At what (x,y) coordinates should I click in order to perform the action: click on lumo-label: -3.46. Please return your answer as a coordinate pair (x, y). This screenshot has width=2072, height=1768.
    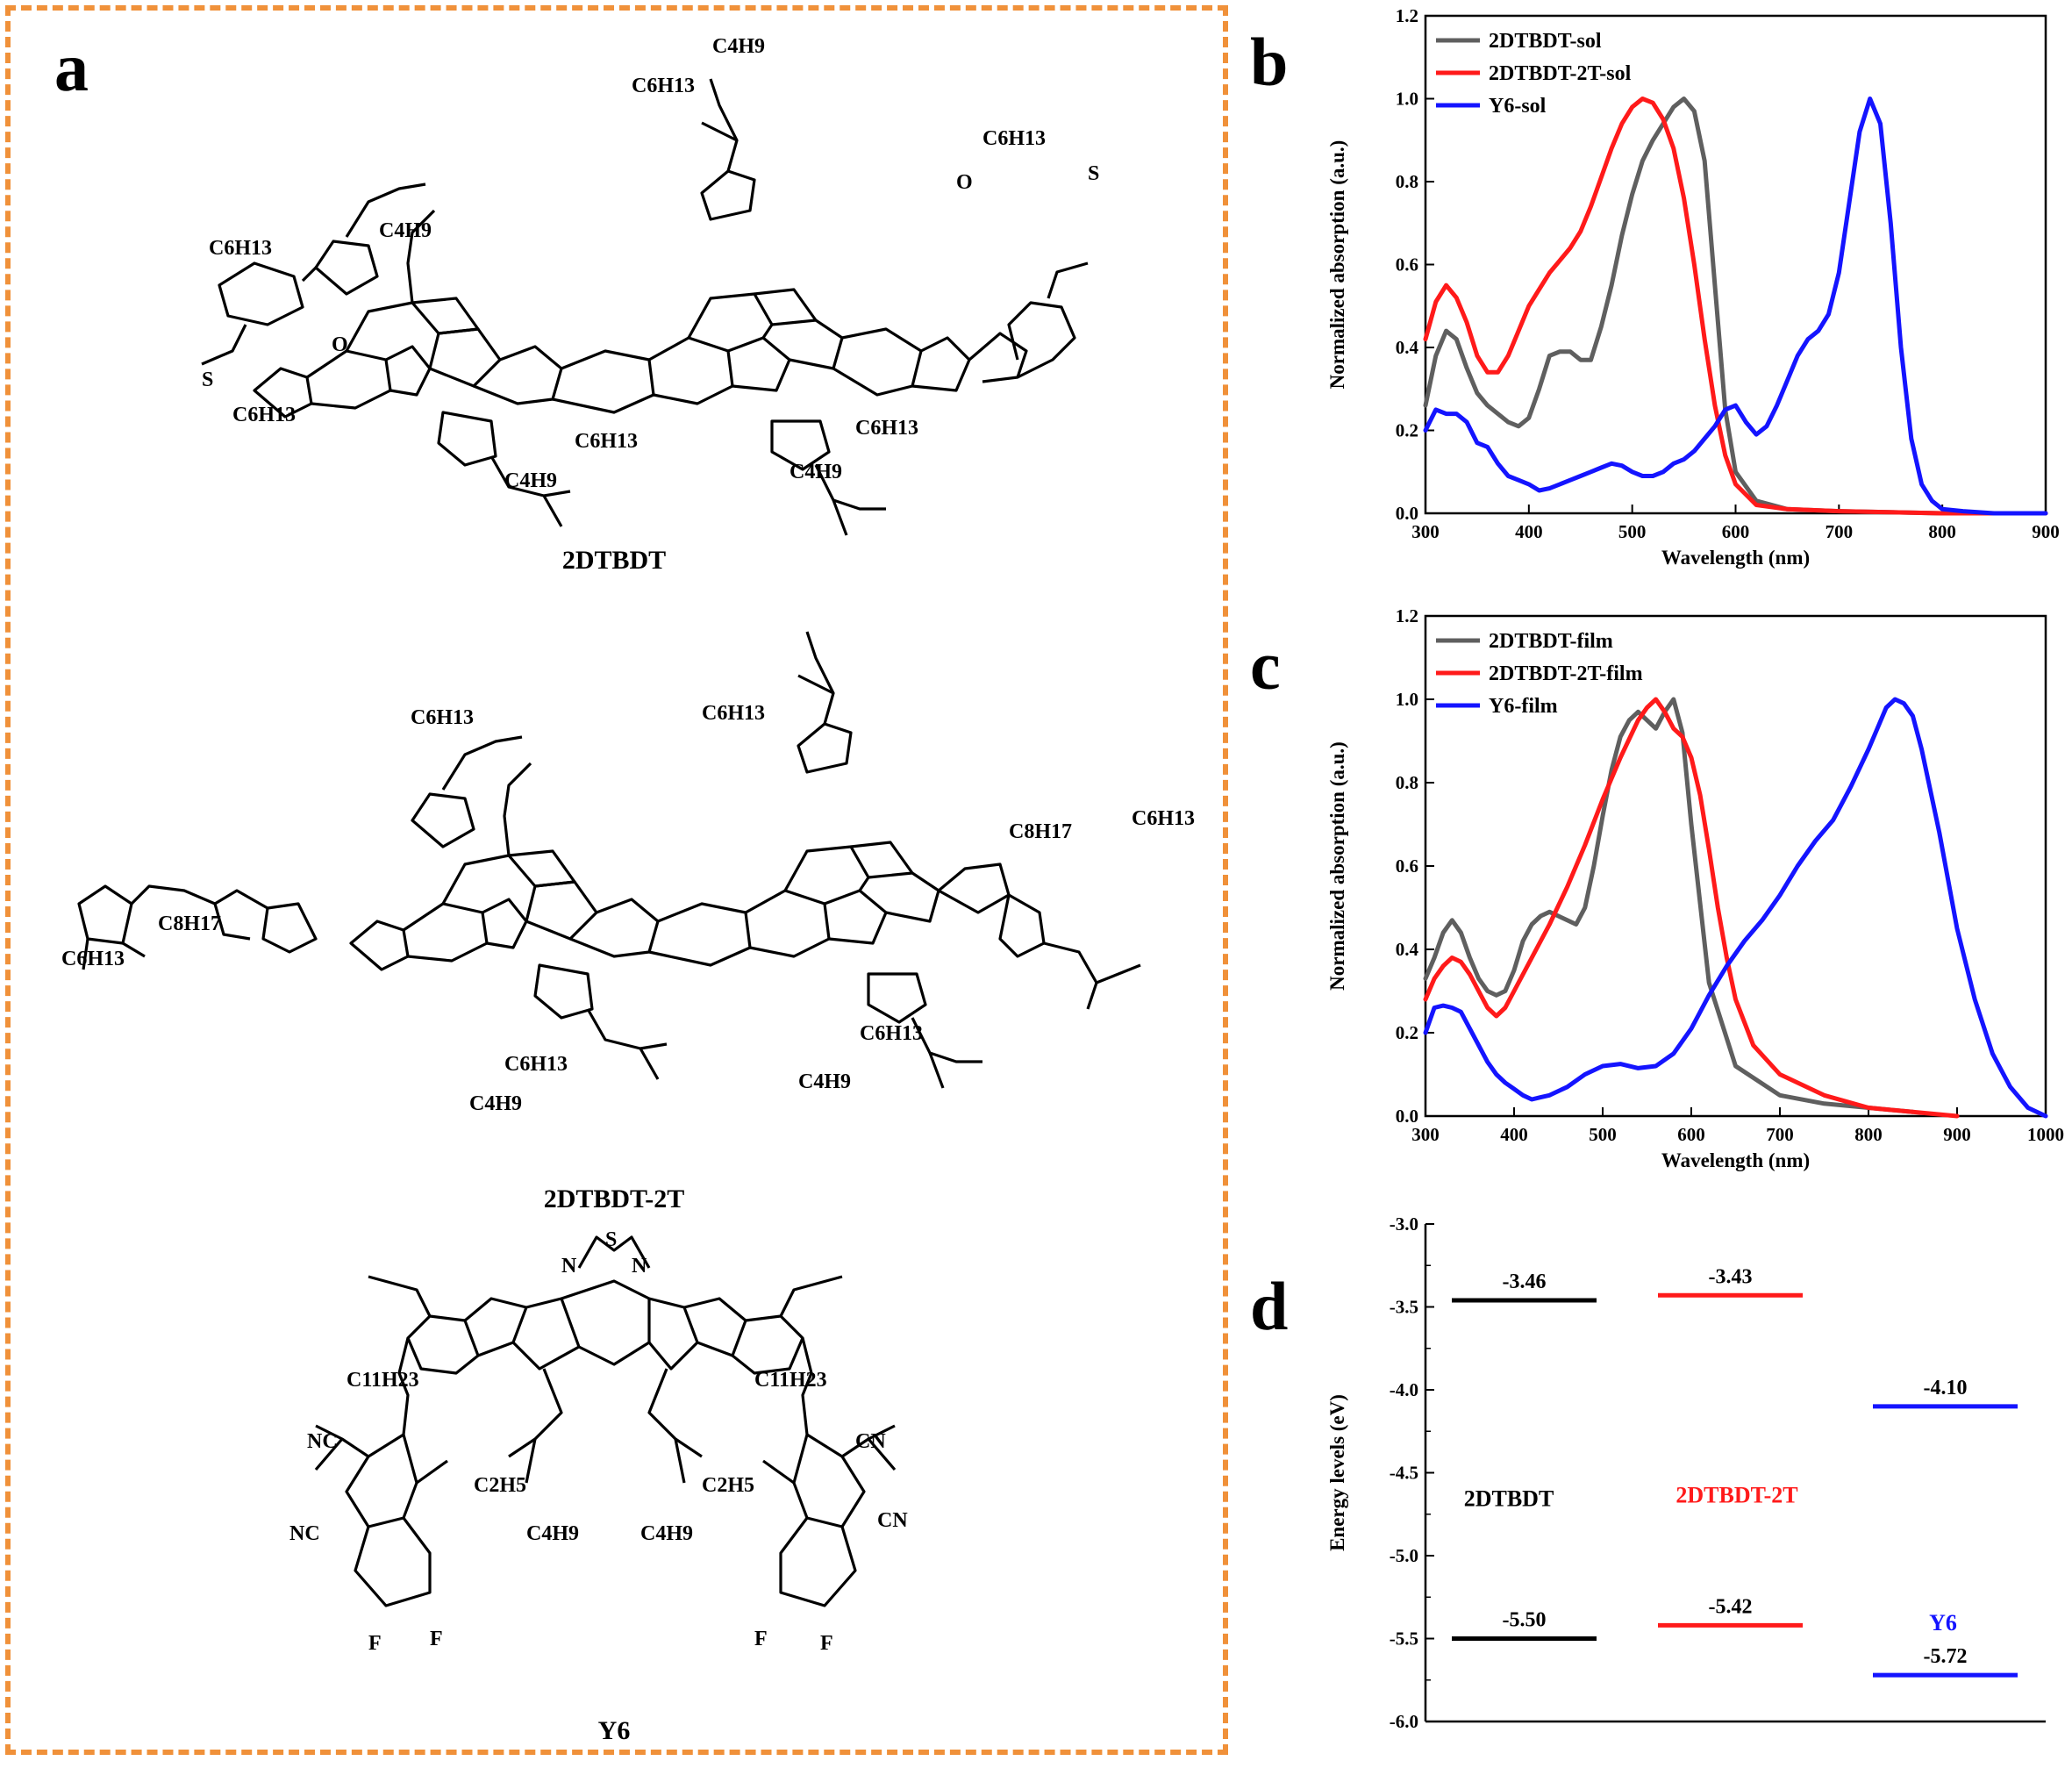
    Looking at the image, I should click on (1525, 1282).